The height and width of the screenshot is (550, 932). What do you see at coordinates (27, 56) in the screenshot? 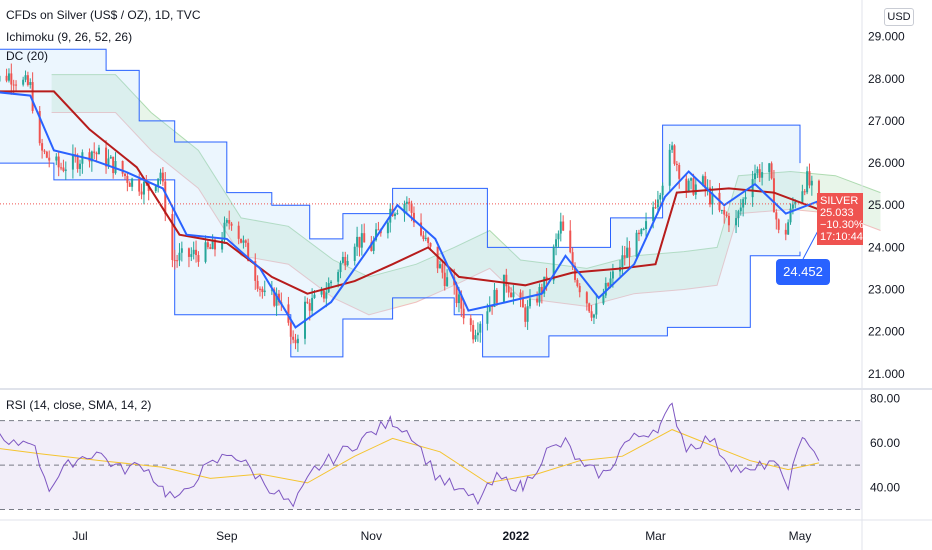
I see `donchian-legend: DC (20)` at bounding box center [27, 56].